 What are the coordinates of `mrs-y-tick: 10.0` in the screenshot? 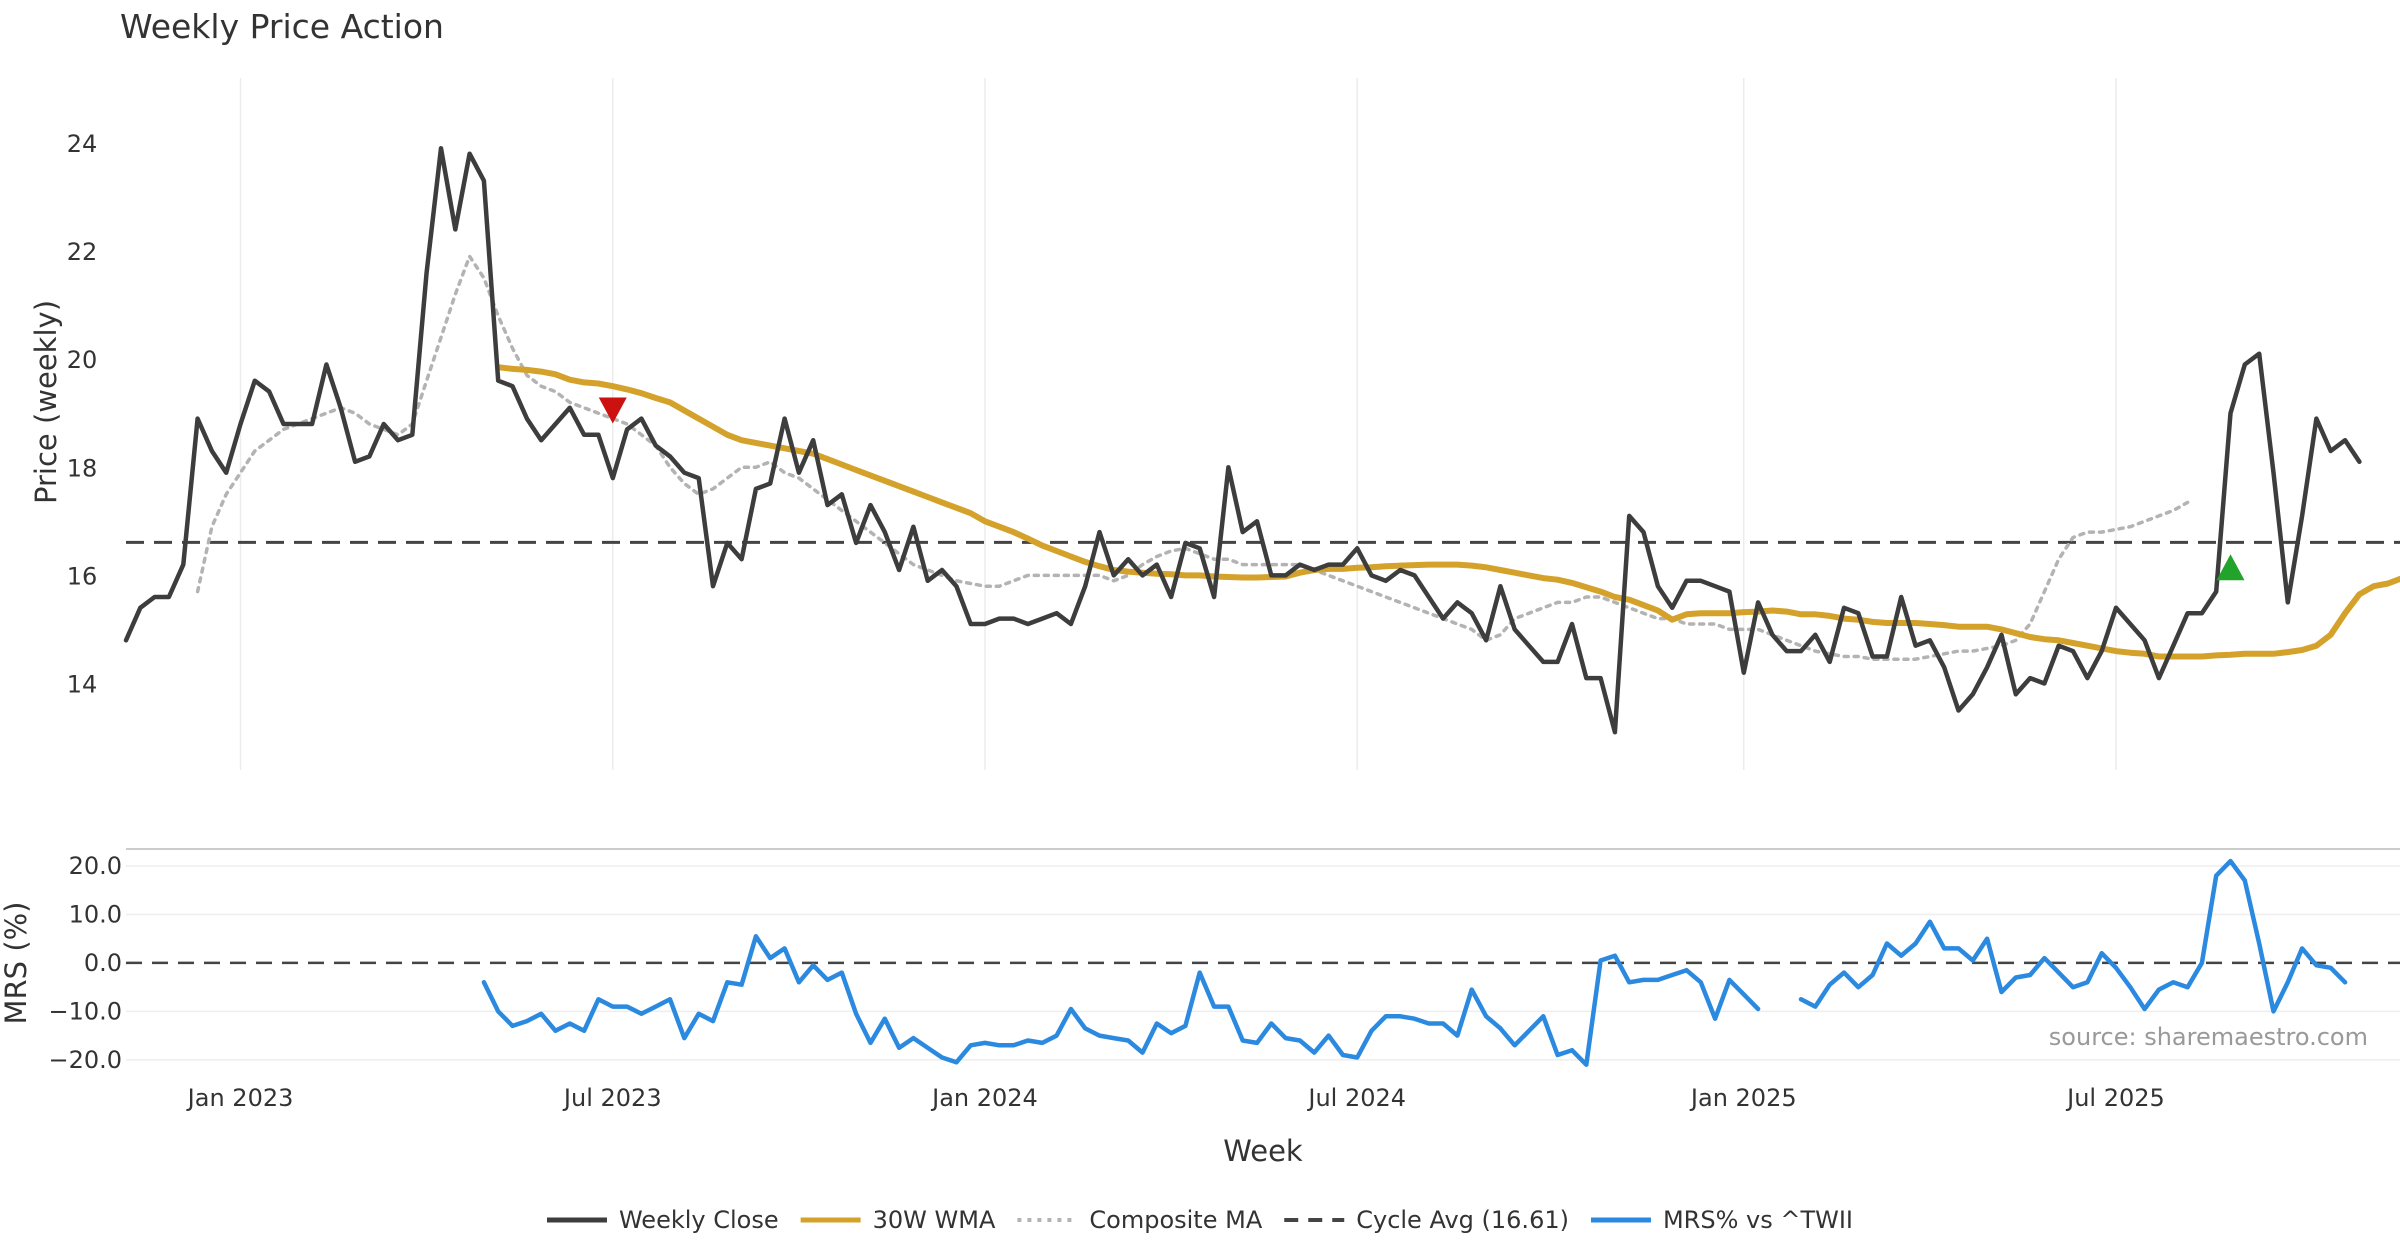 It's located at (95, 914).